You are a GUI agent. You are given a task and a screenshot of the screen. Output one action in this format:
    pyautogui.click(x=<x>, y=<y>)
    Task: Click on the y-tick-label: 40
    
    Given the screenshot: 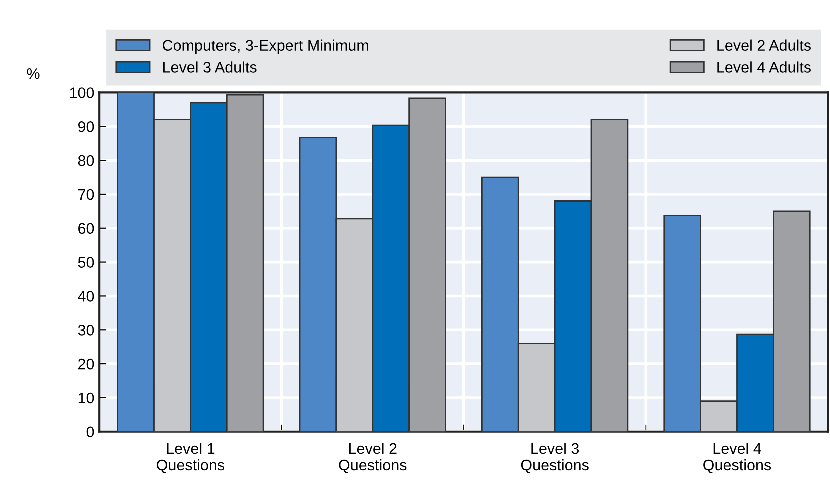 What is the action you would take?
    pyautogui.click(x=86, y=296)
    